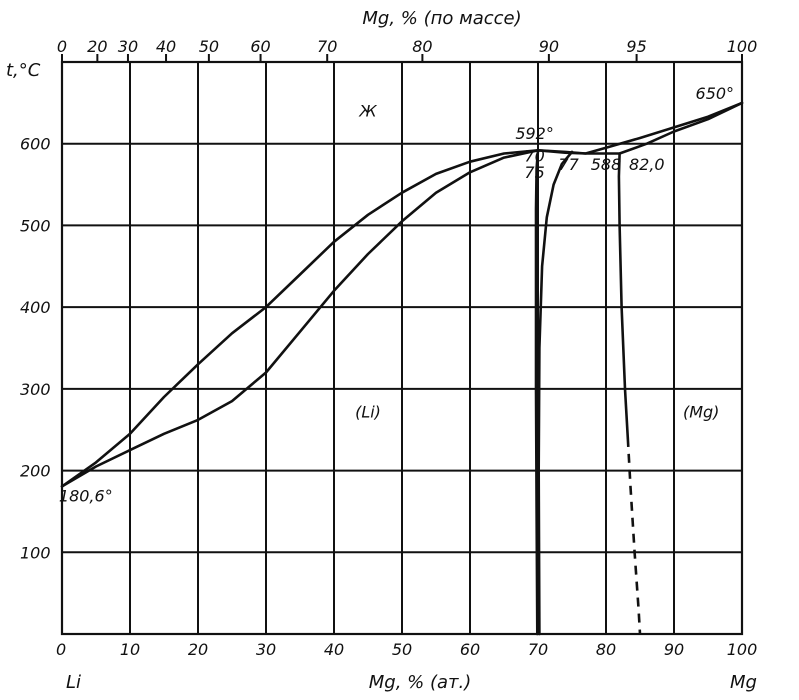  Describe the element at coordinates (198, 649) in the screenshot. I see `bottom-tick-label: 20` at that location.